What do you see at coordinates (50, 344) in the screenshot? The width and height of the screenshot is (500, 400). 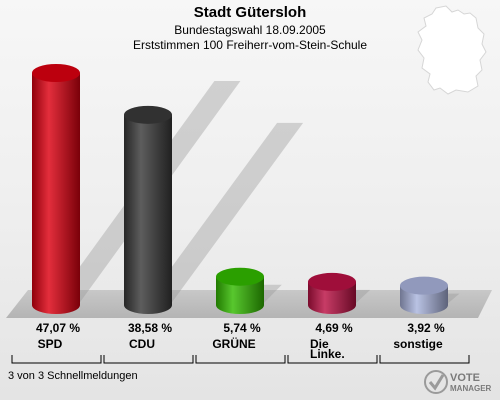 I see `category-label: SPD` at bounding box center [50, 344].